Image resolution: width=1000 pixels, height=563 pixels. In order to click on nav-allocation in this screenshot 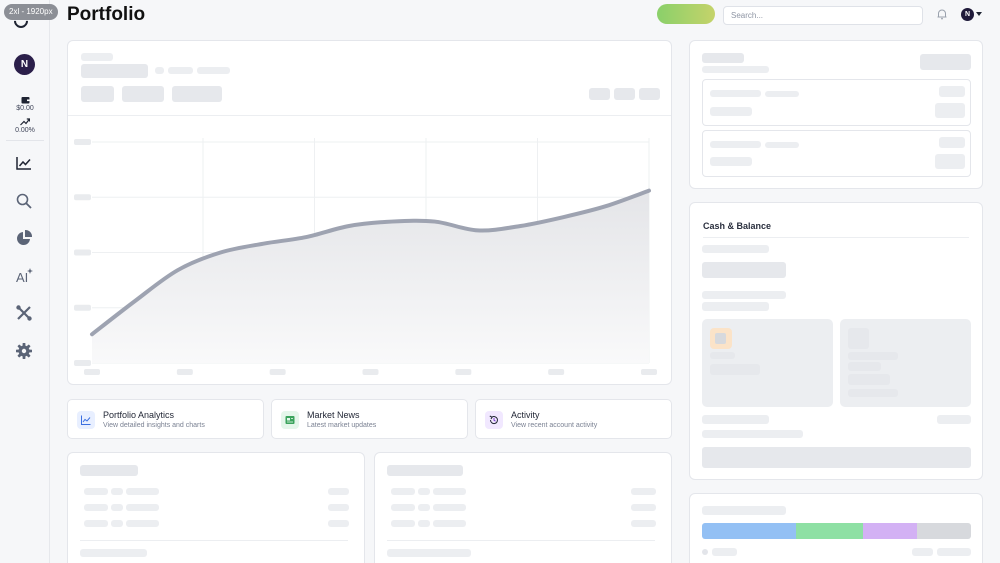, I will do `click(24, 238)`.